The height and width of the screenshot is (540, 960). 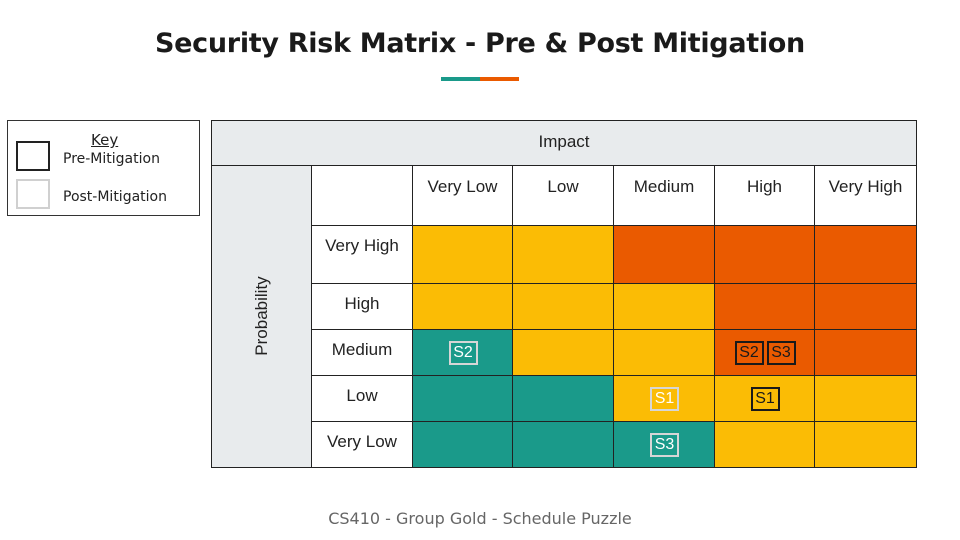 I want to click on impact-level-label: Medium, so click(x=664, y=196).